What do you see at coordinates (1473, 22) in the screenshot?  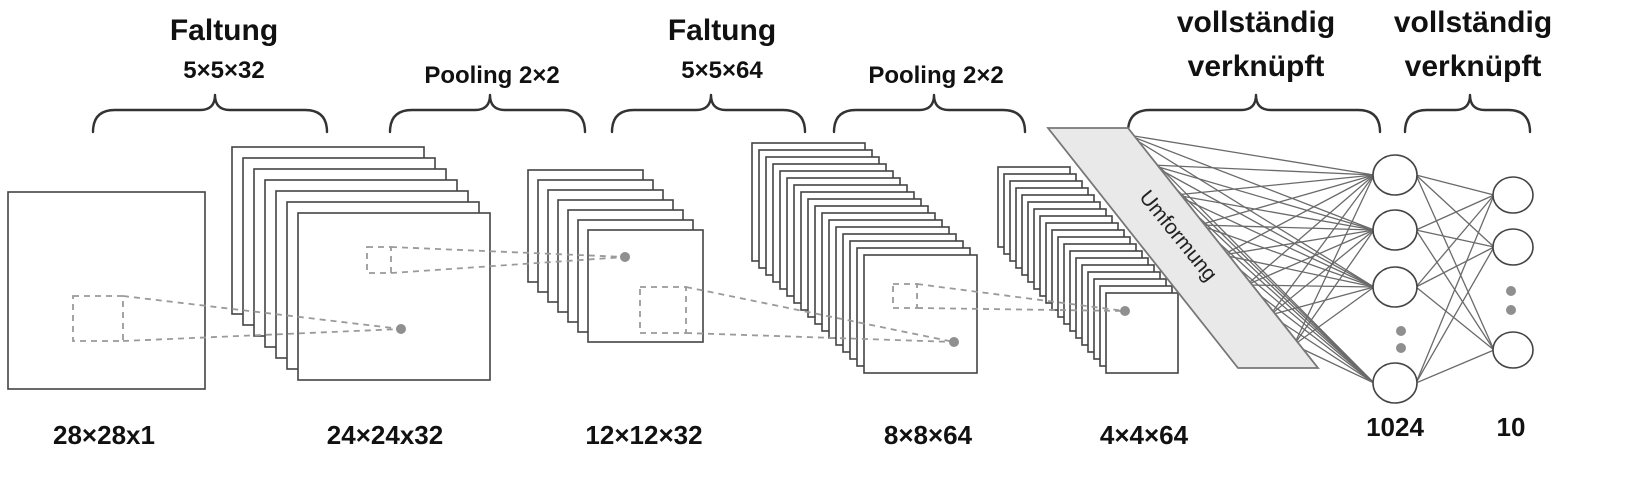 I see `fc2-title-line1: vollständig` at bounding box center [1473, 22].